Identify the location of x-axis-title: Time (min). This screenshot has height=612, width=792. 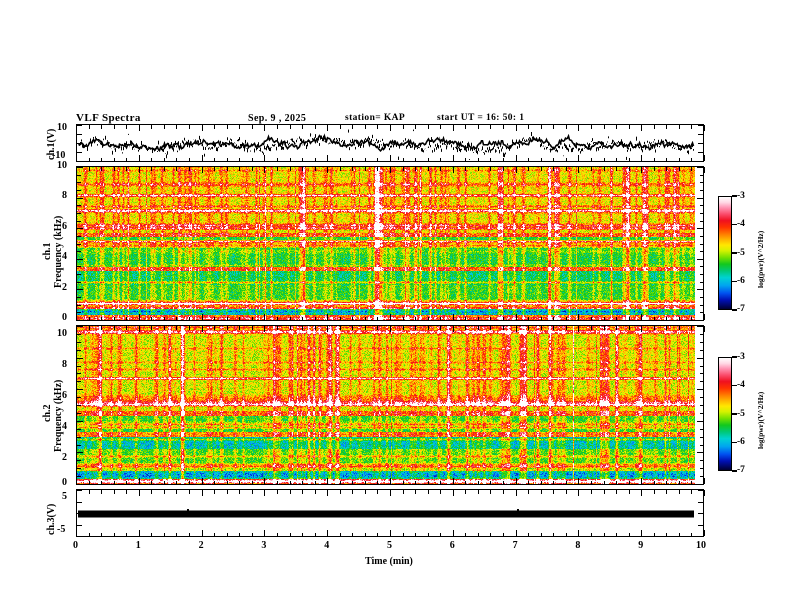
(389, 561).